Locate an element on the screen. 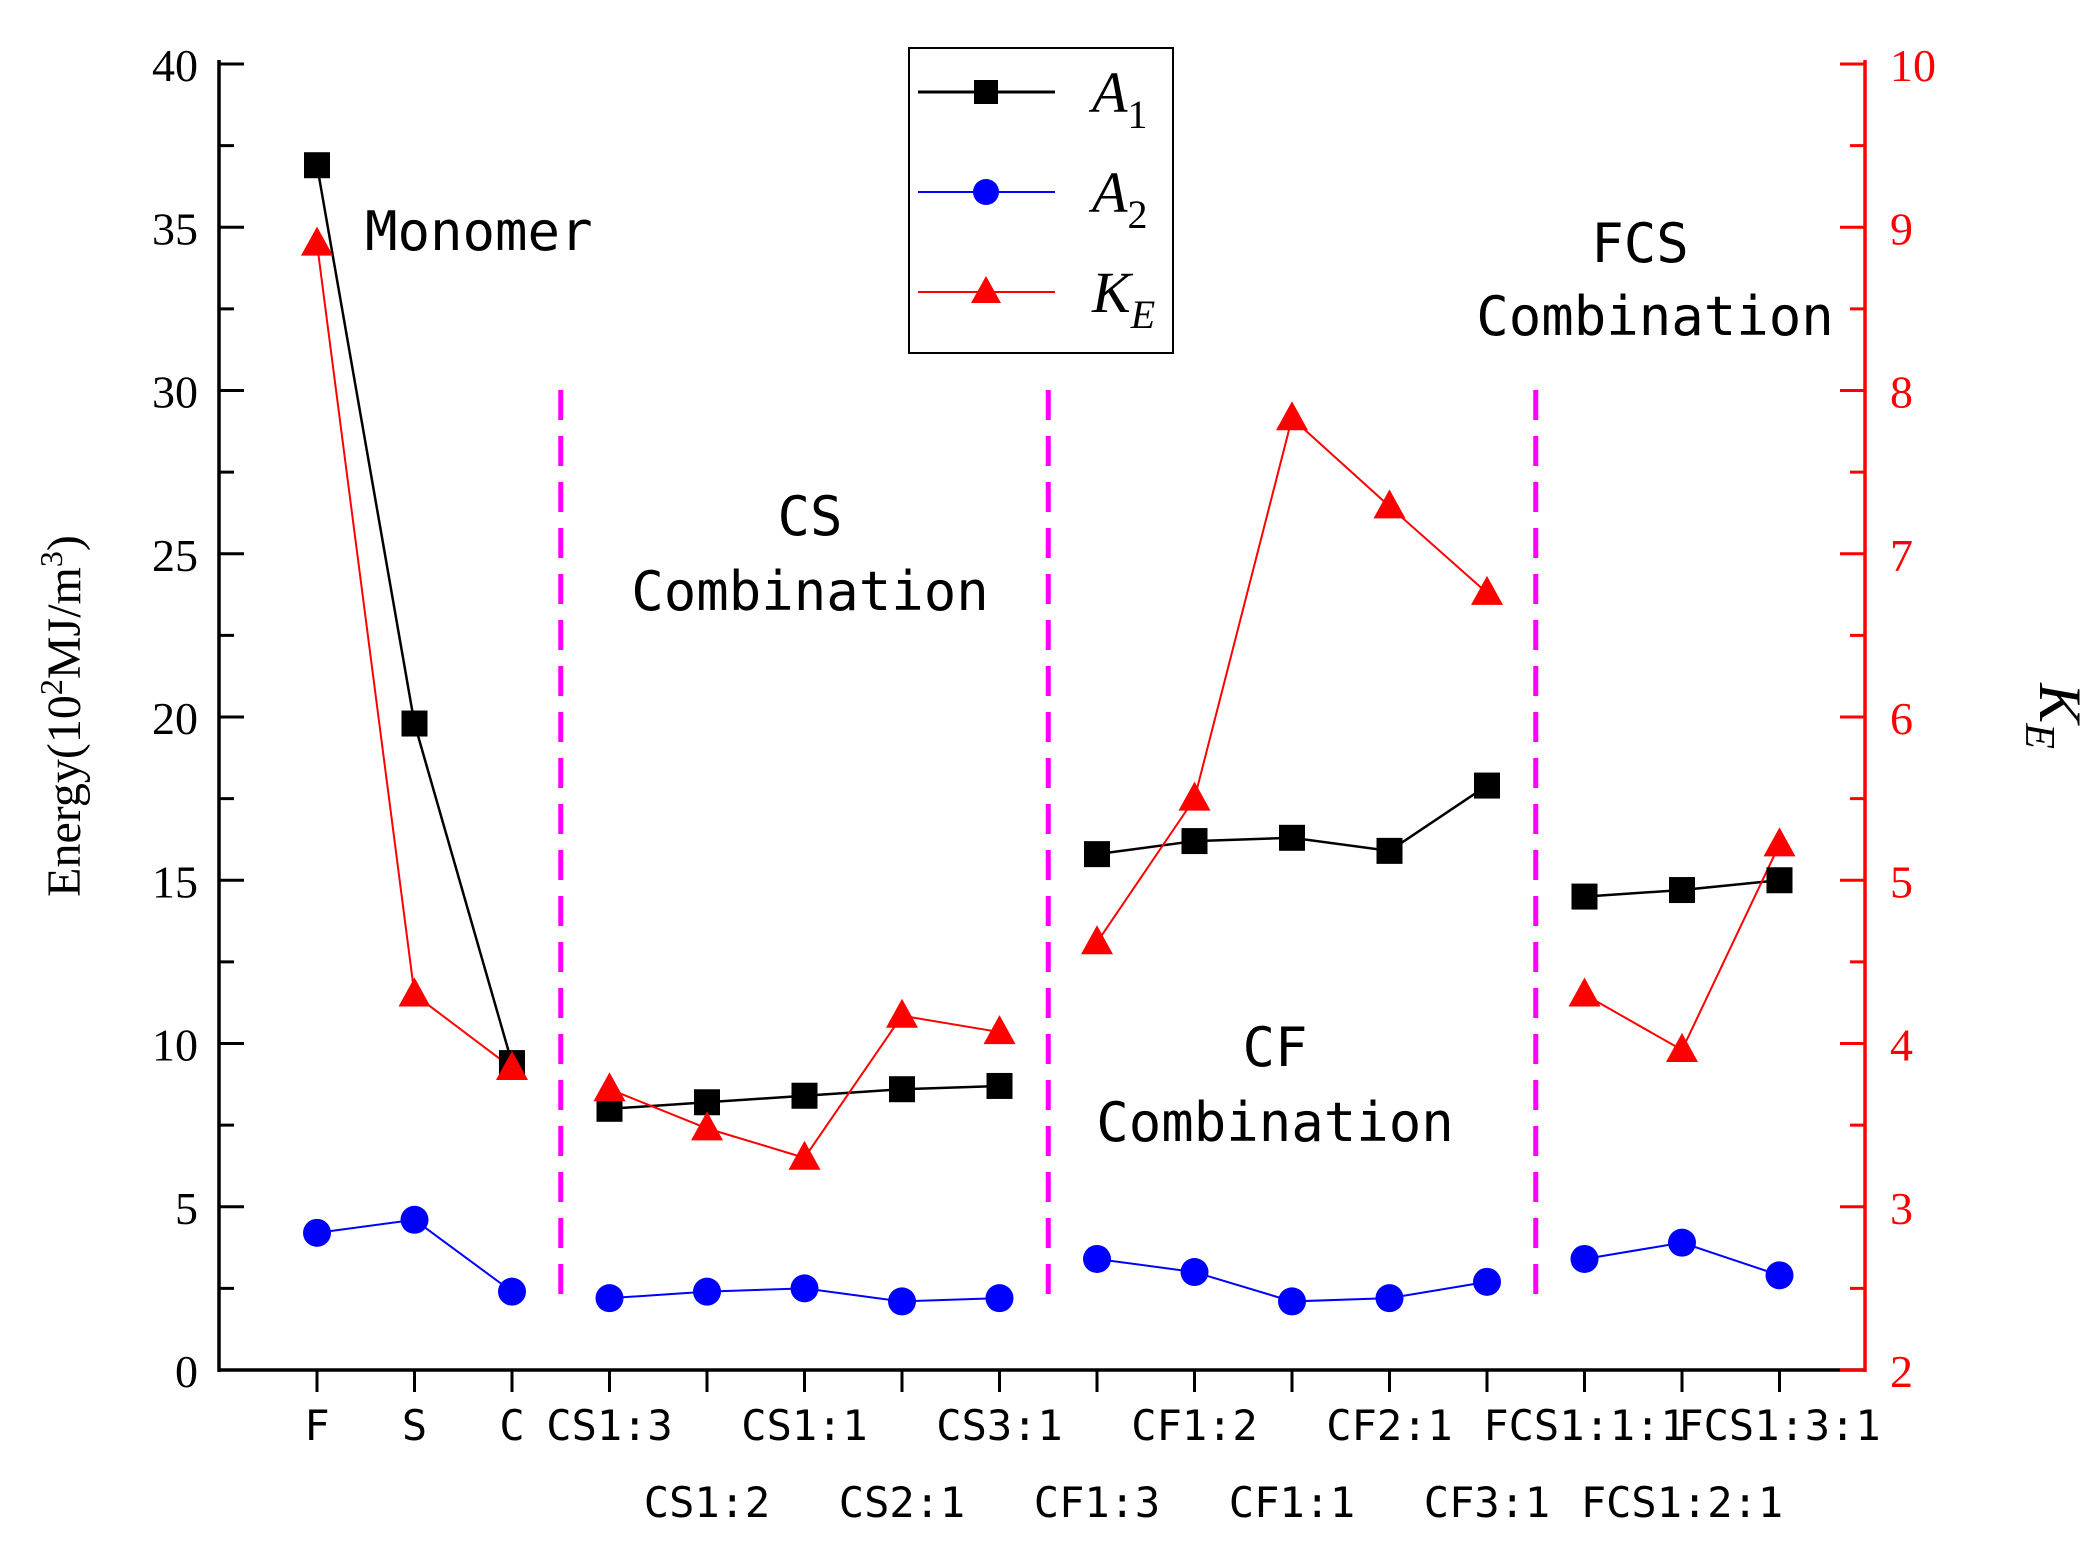 This screenshot has height=1550, width=2088. right-axis-title: KE is located at coordinates (2052, 715).